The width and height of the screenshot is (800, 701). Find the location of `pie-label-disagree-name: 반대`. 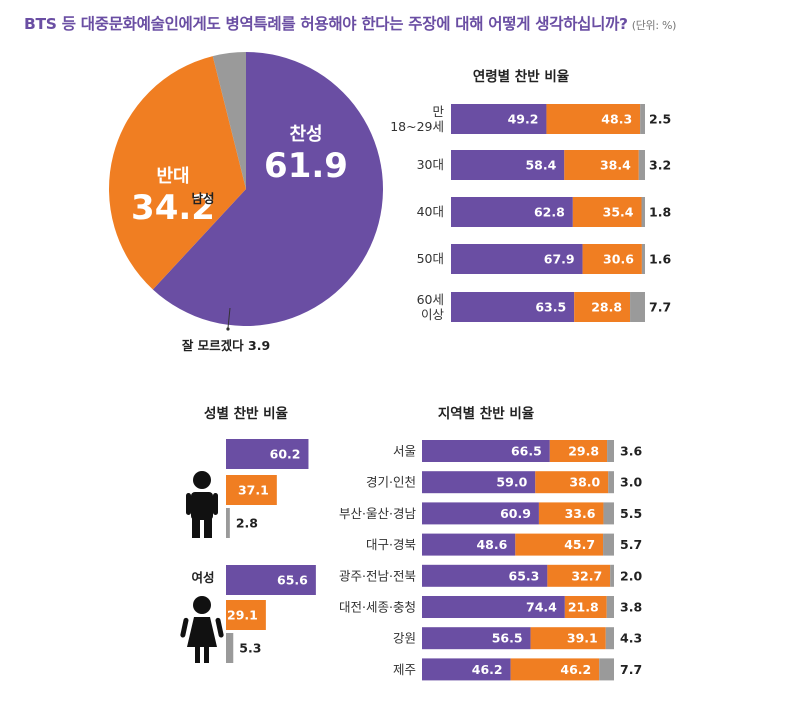

pie-label-disagree-name: 반대 is located at coordinates (172, 176).